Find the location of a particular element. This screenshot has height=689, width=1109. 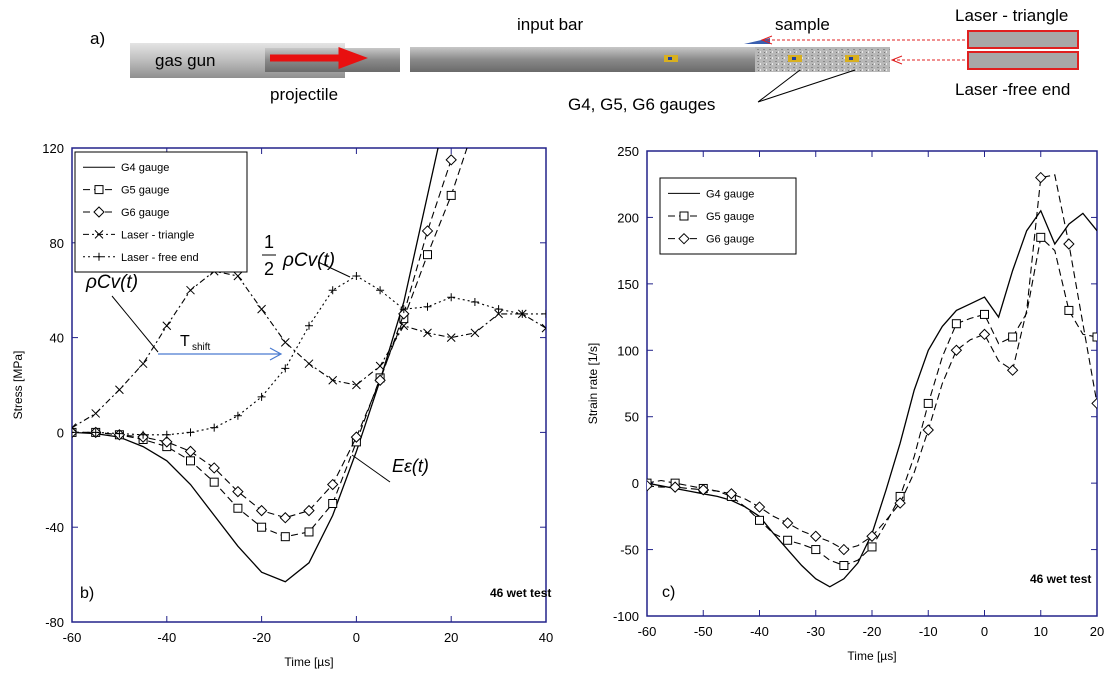

input-bar is located at coordinates (582, 59).